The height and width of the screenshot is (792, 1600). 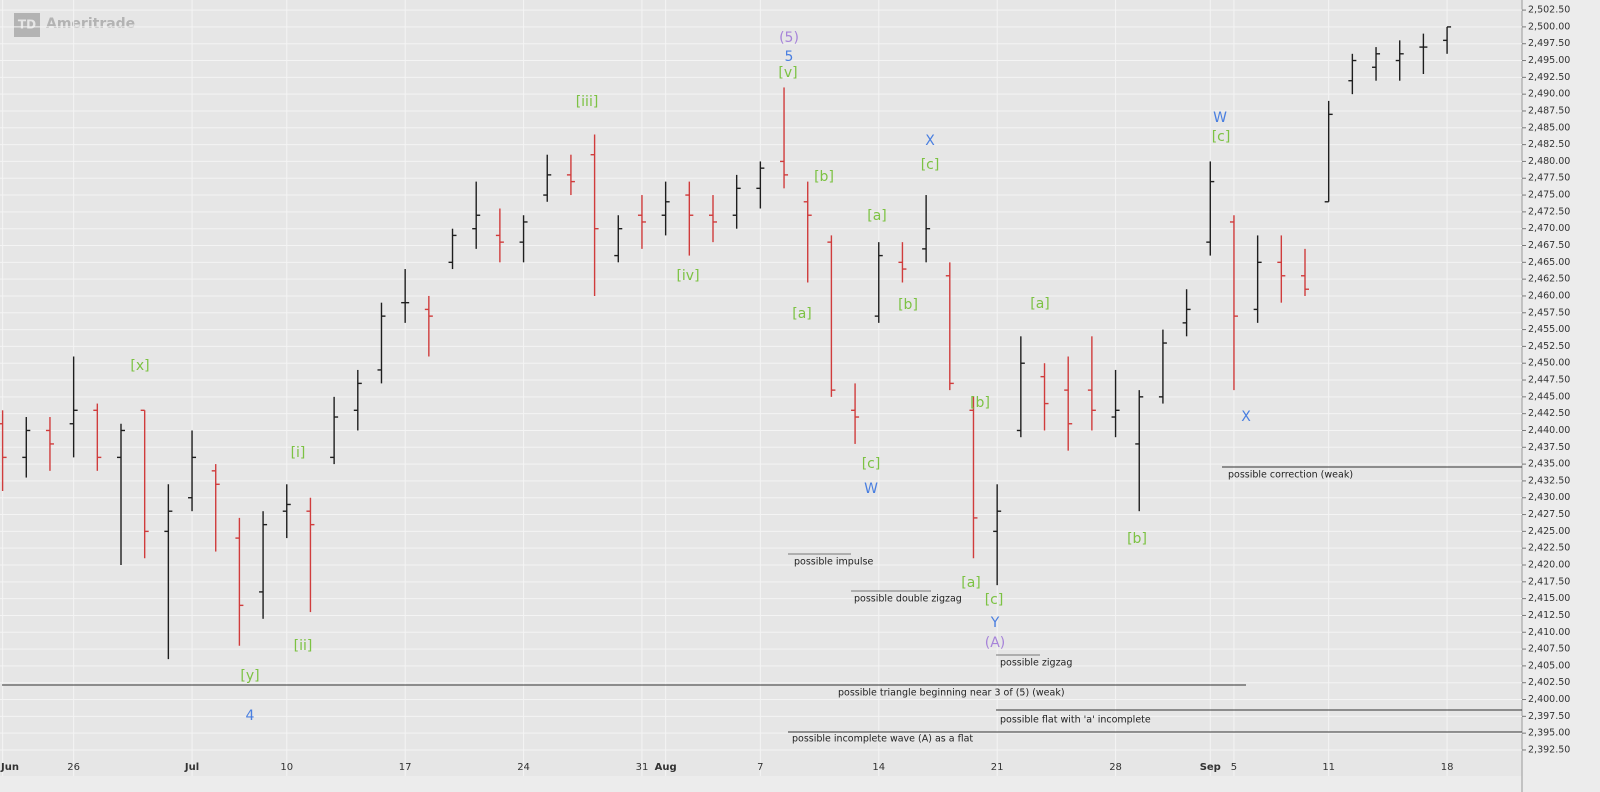 I want to click on x-tick-label: 17, so click(x=405, y=767).